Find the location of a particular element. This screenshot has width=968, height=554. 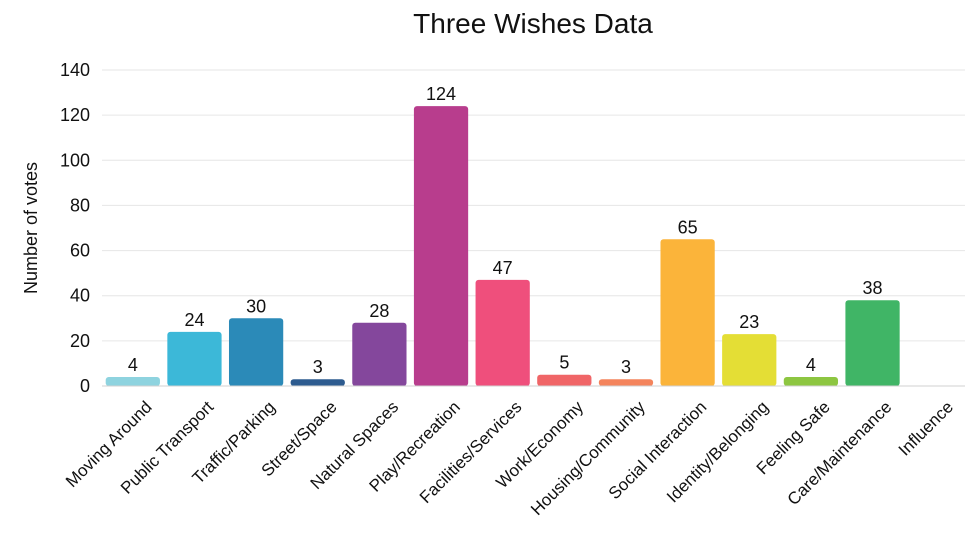

x-tick-label: Housing/Community is located at coordinates (588, 458).